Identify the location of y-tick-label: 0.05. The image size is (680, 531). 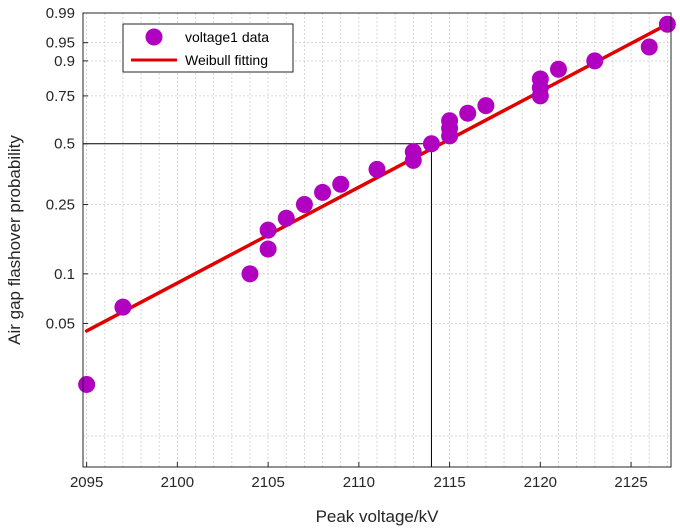
(60, 324).